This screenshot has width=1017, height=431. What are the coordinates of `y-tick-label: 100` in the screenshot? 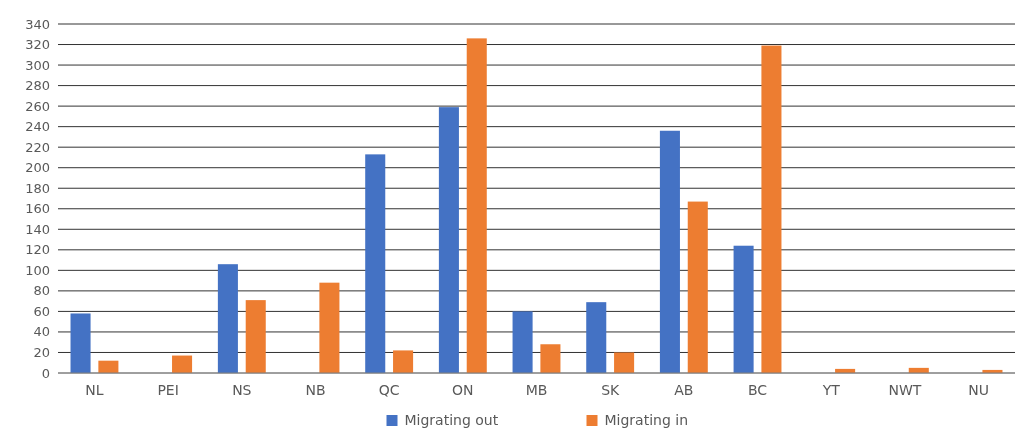 It's located at (37, 270).